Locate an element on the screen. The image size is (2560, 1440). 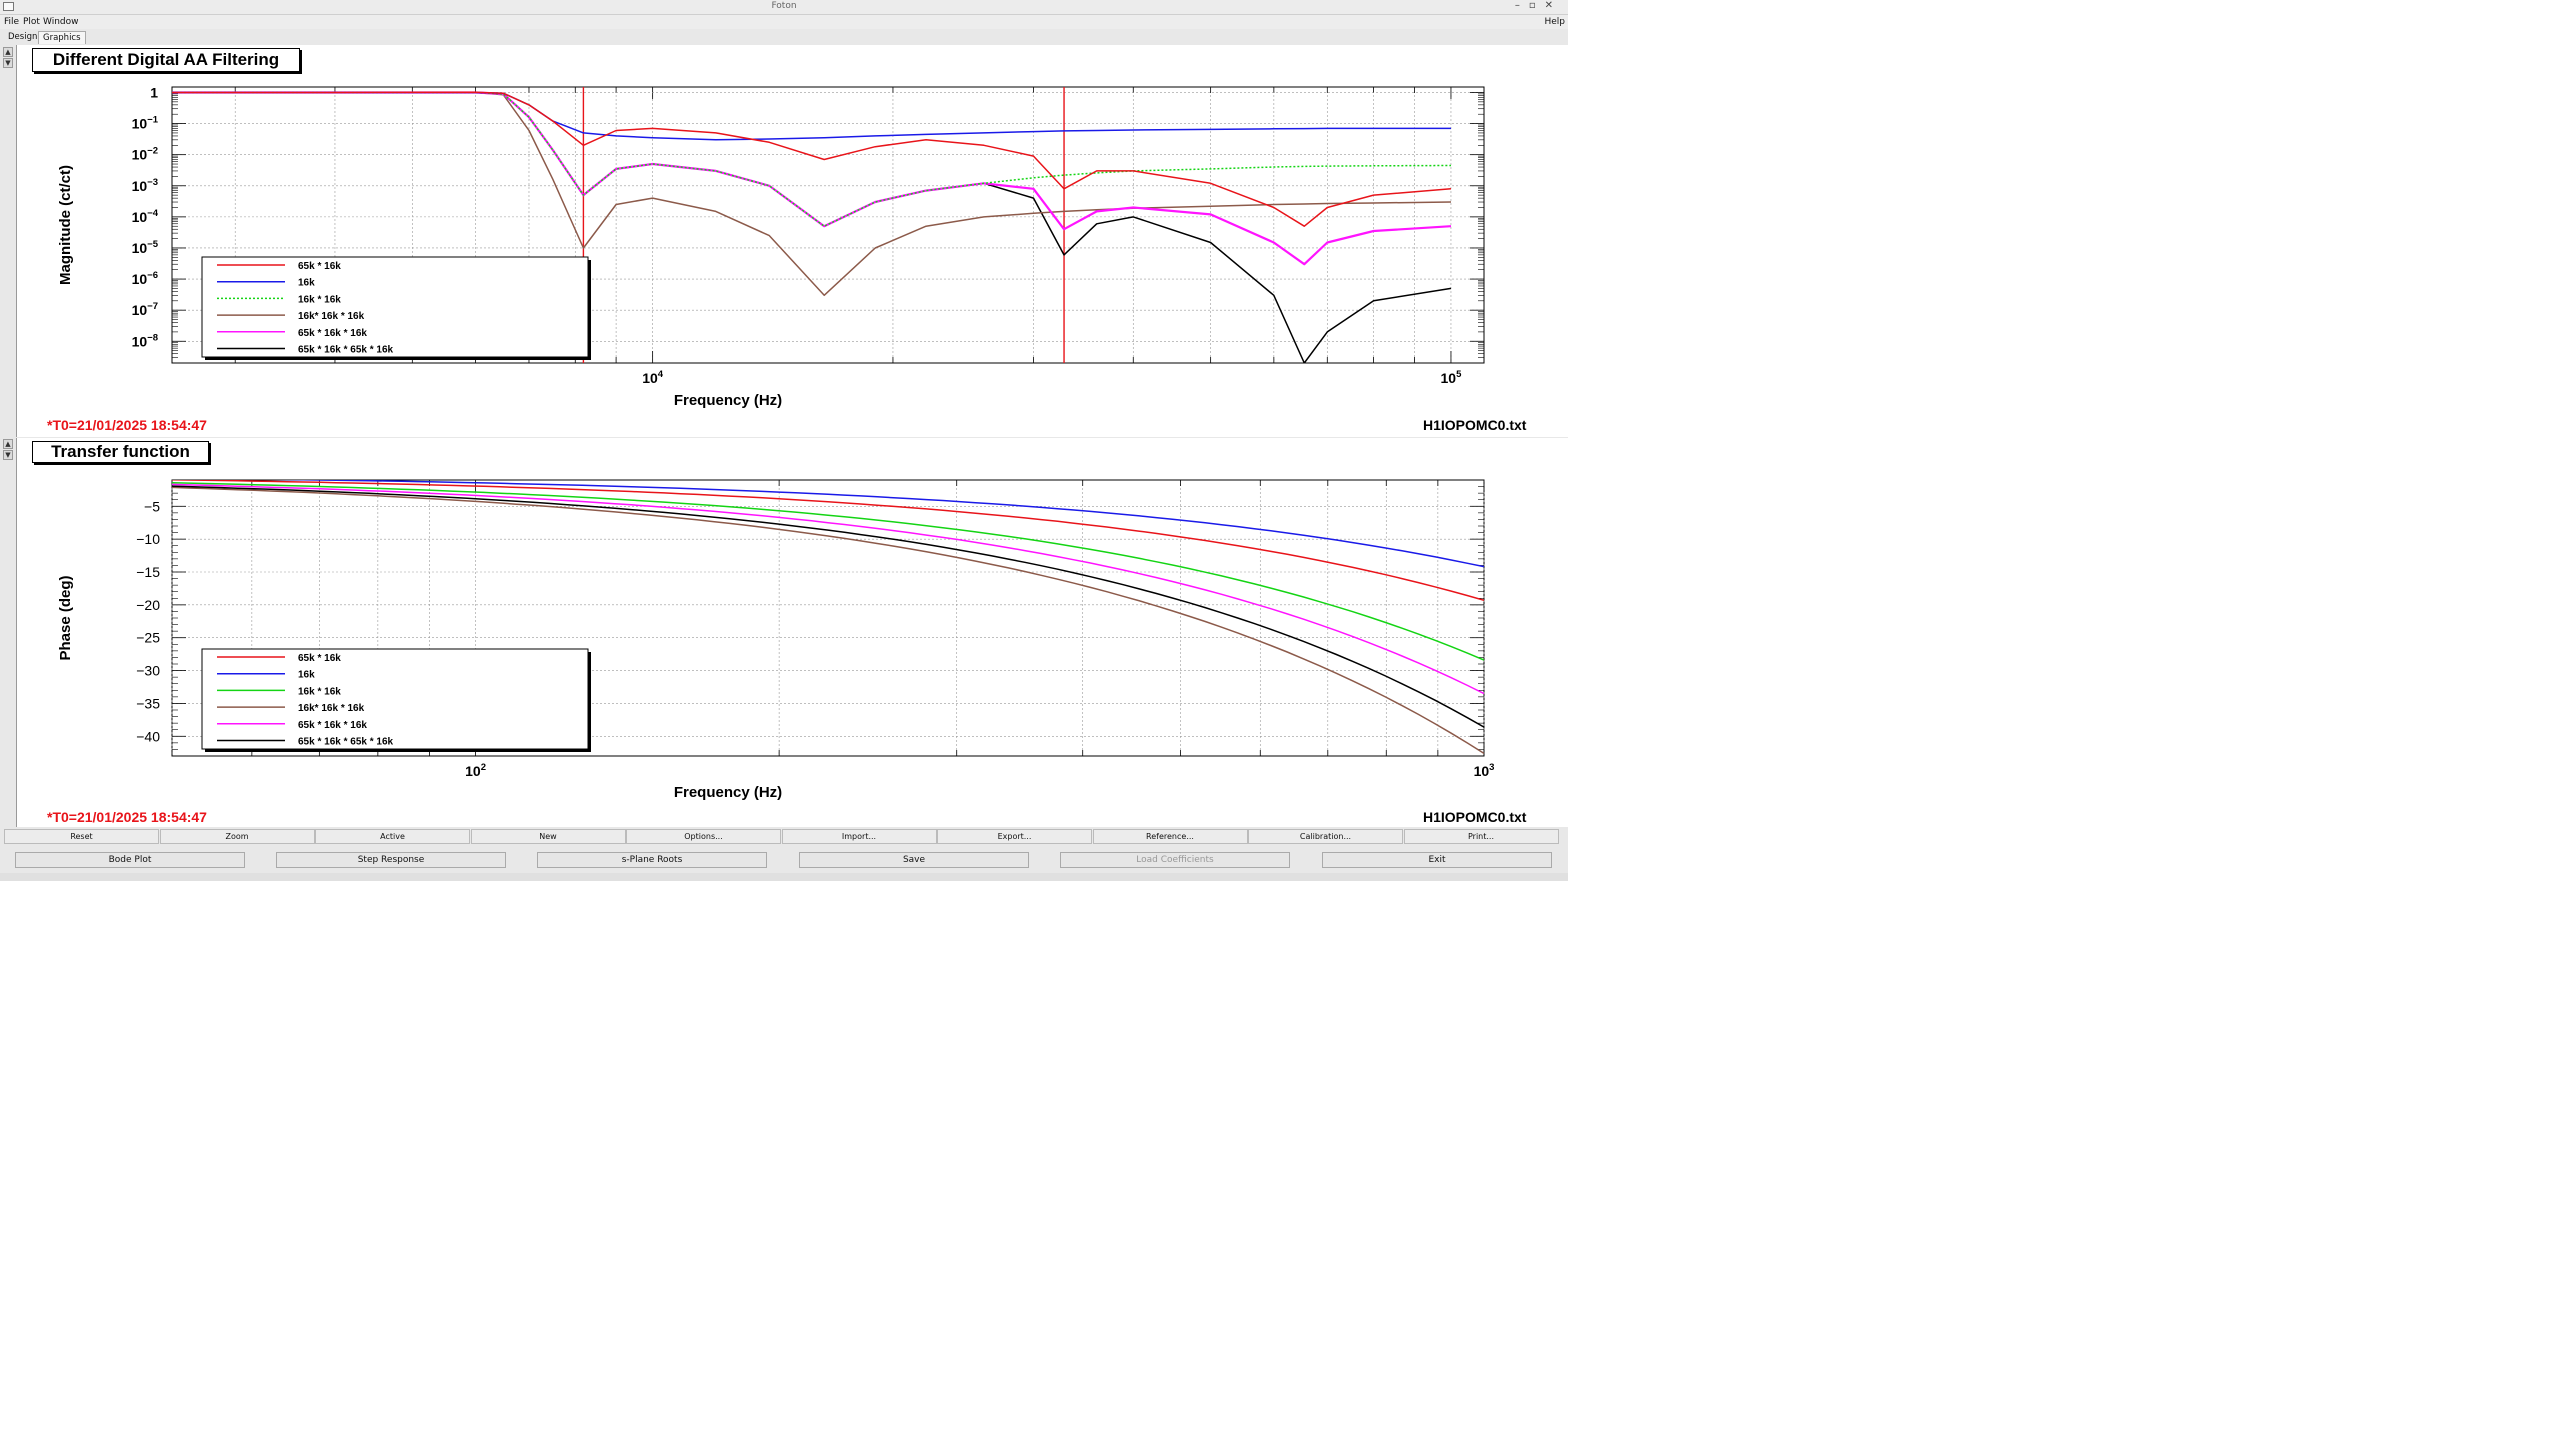
y-tick-label: 10⁻⁴ is located at coordinates (145, 216).